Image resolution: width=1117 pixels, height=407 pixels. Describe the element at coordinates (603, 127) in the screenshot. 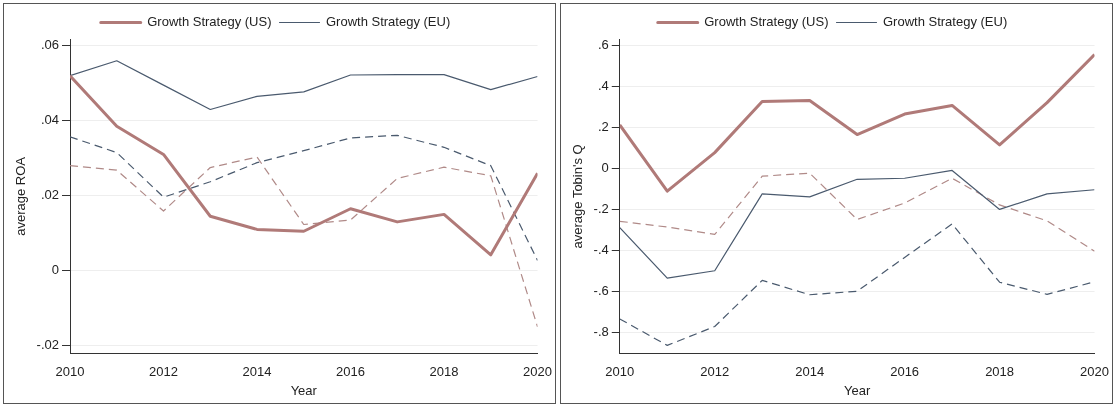

I see `y-tick-label: .2` at that location.